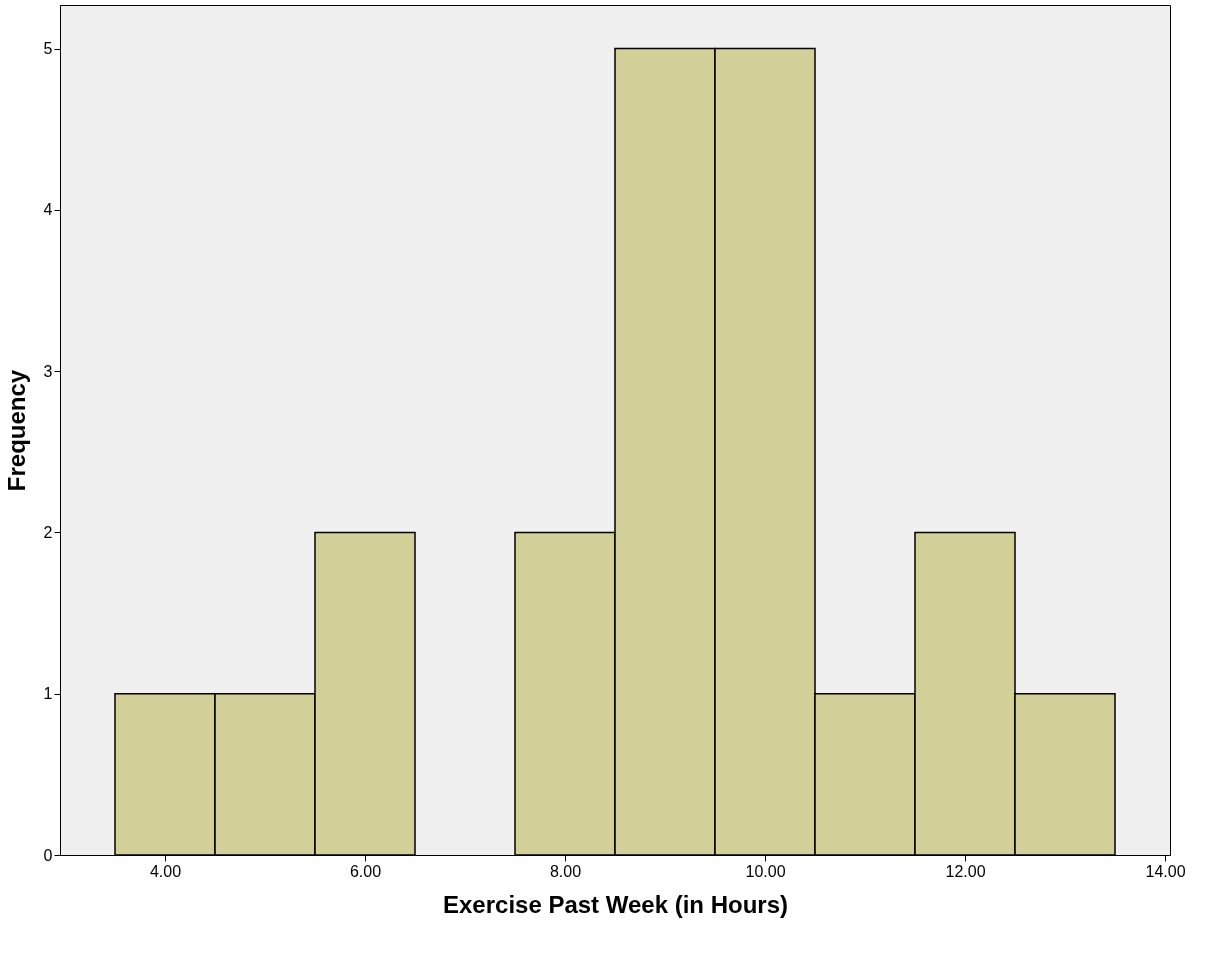  What do you see at coordinates (48, 49) in the screenshot?
I see `y-tick-label: 5` at bounding box center [48, 49].